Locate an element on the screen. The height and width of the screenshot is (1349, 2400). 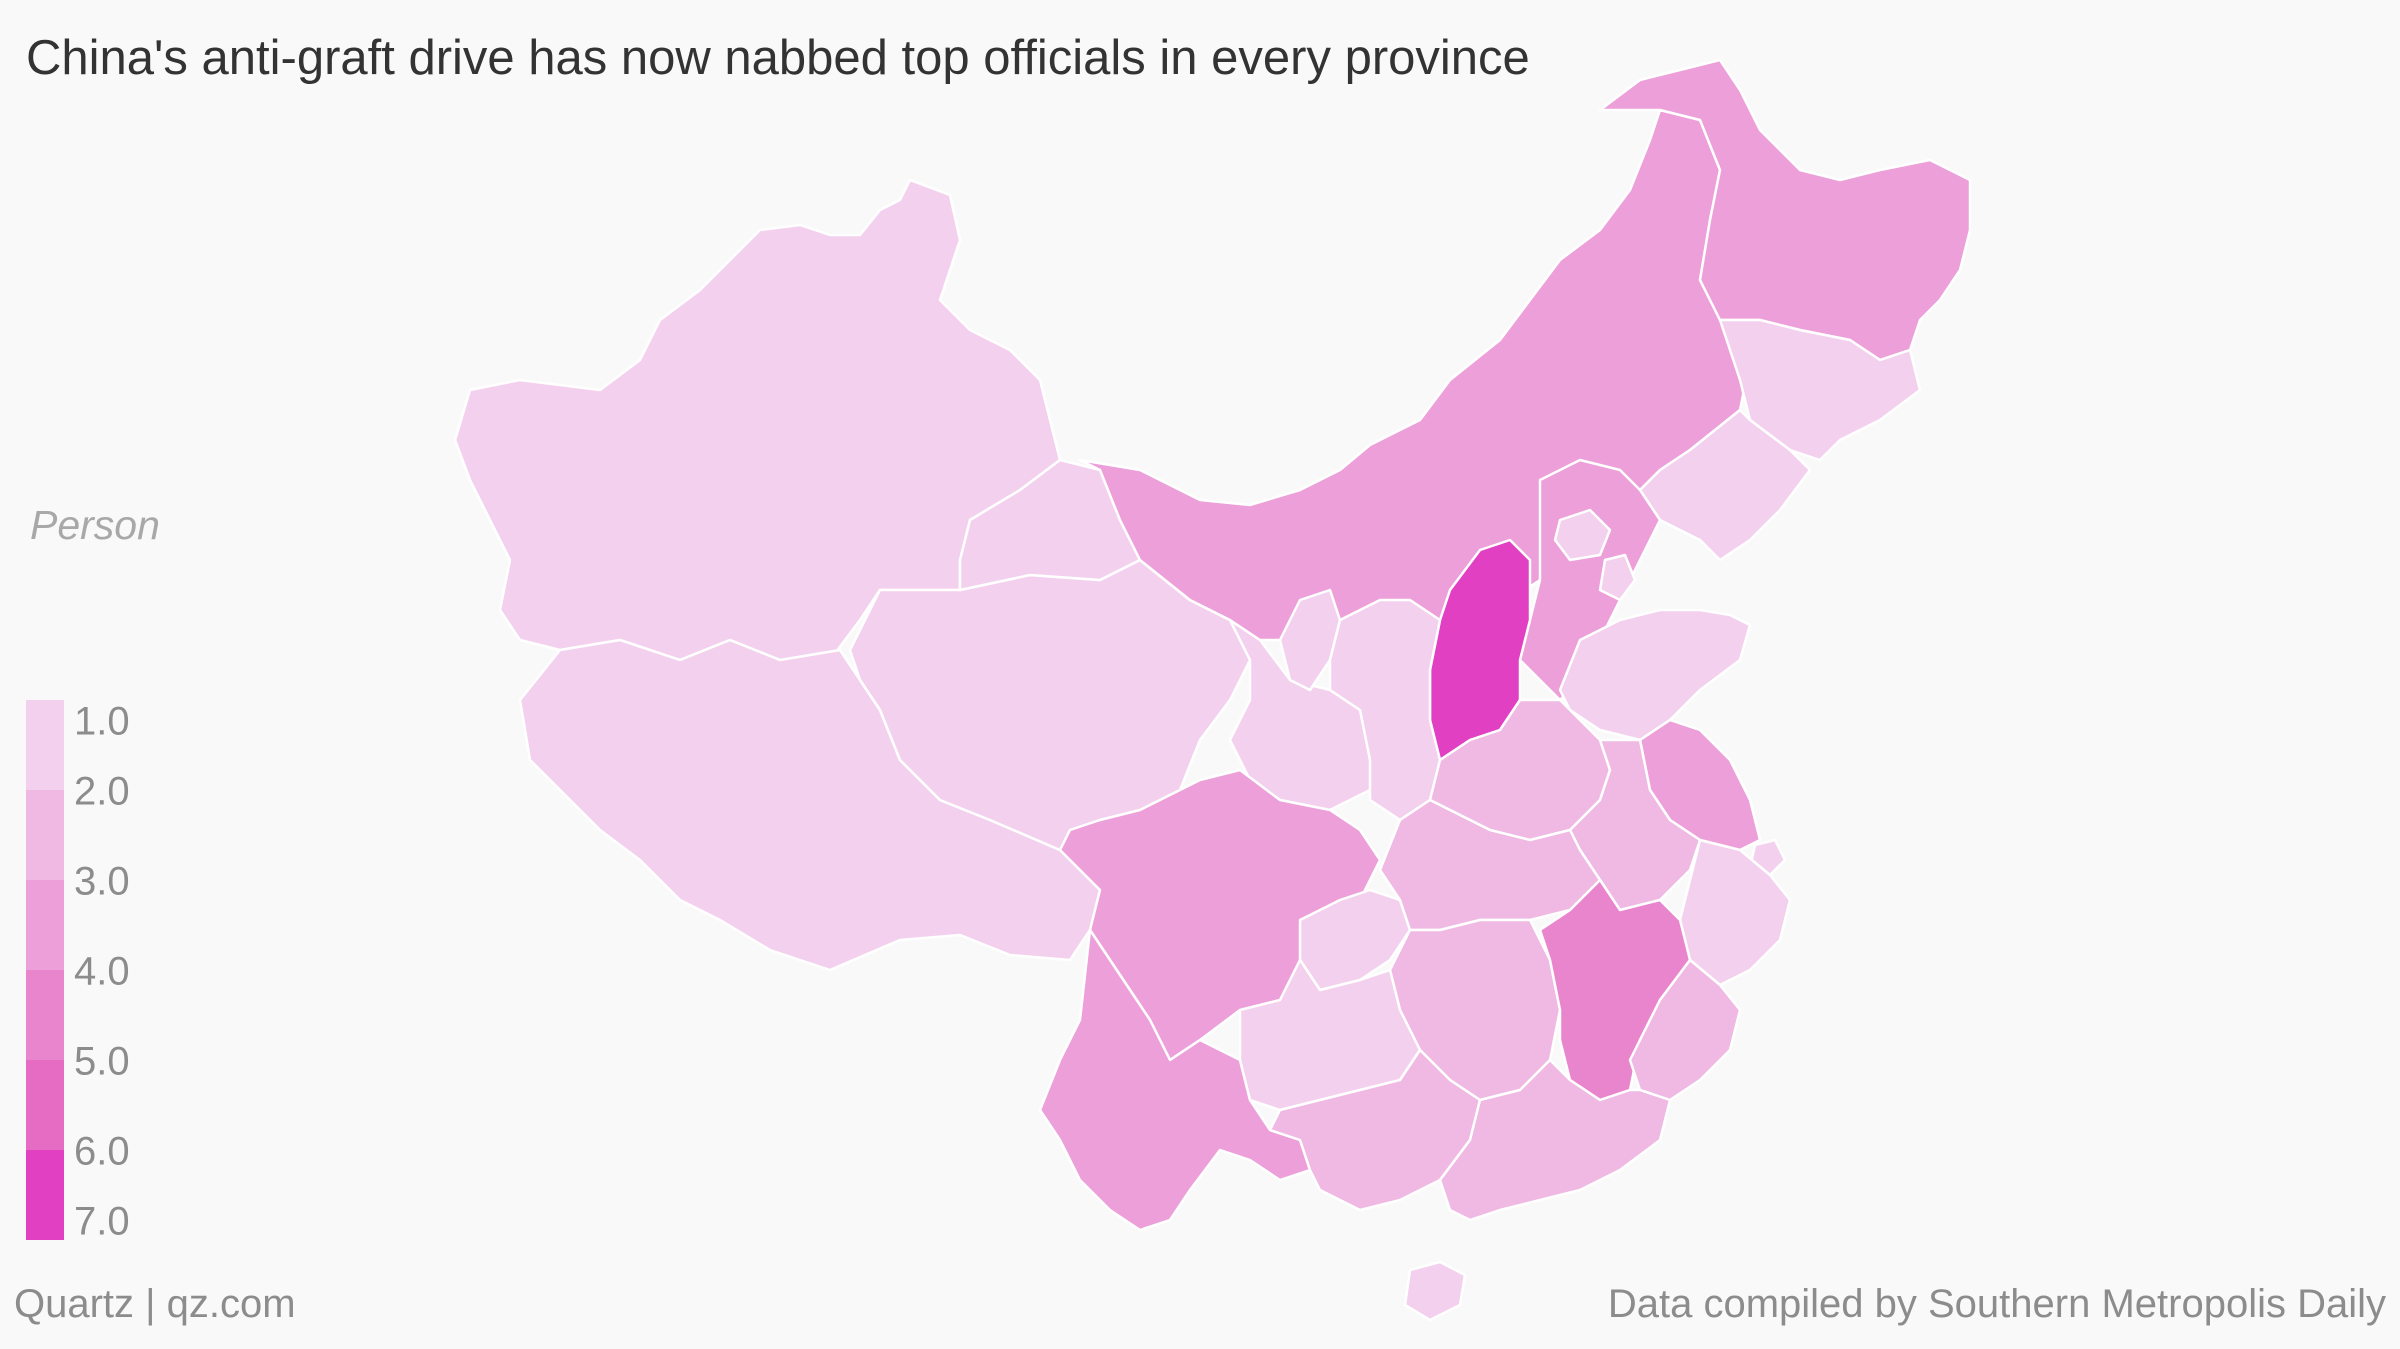
province-liaoning is located at coordinates (1725, 485).